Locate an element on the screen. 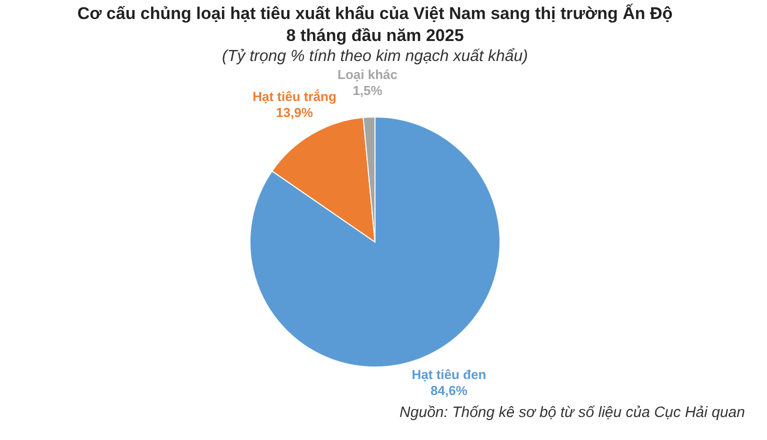  slice-label: Hạt tiêu đen is located at coordinates (449, 374).